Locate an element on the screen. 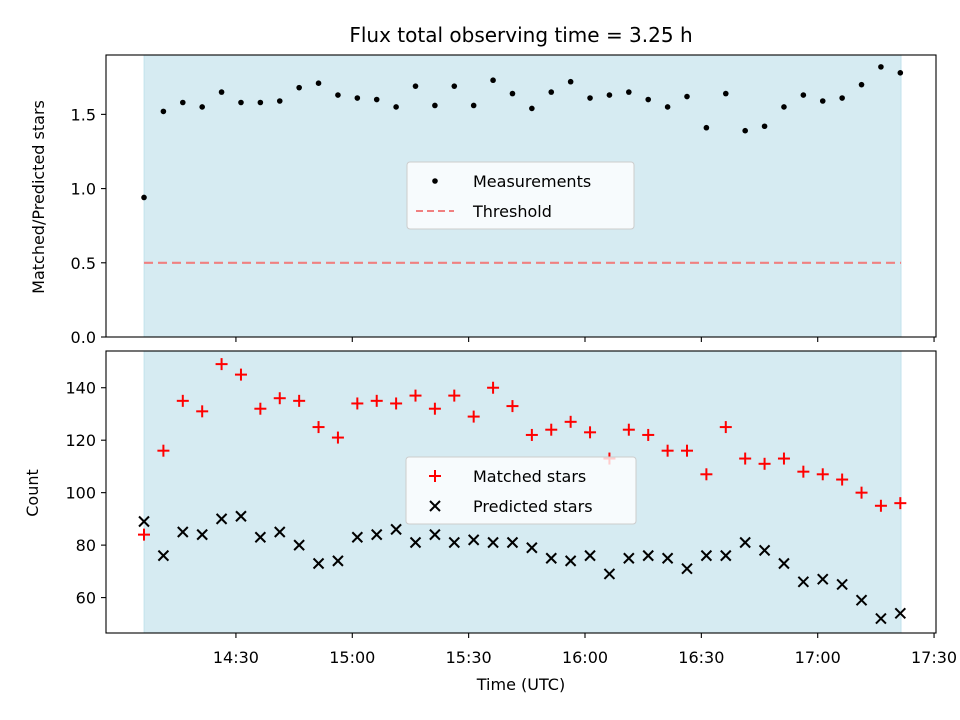 The width and height of the screenshot is (960, 720). count-y-tick-label: 60 is located at coordinates (86, 598).